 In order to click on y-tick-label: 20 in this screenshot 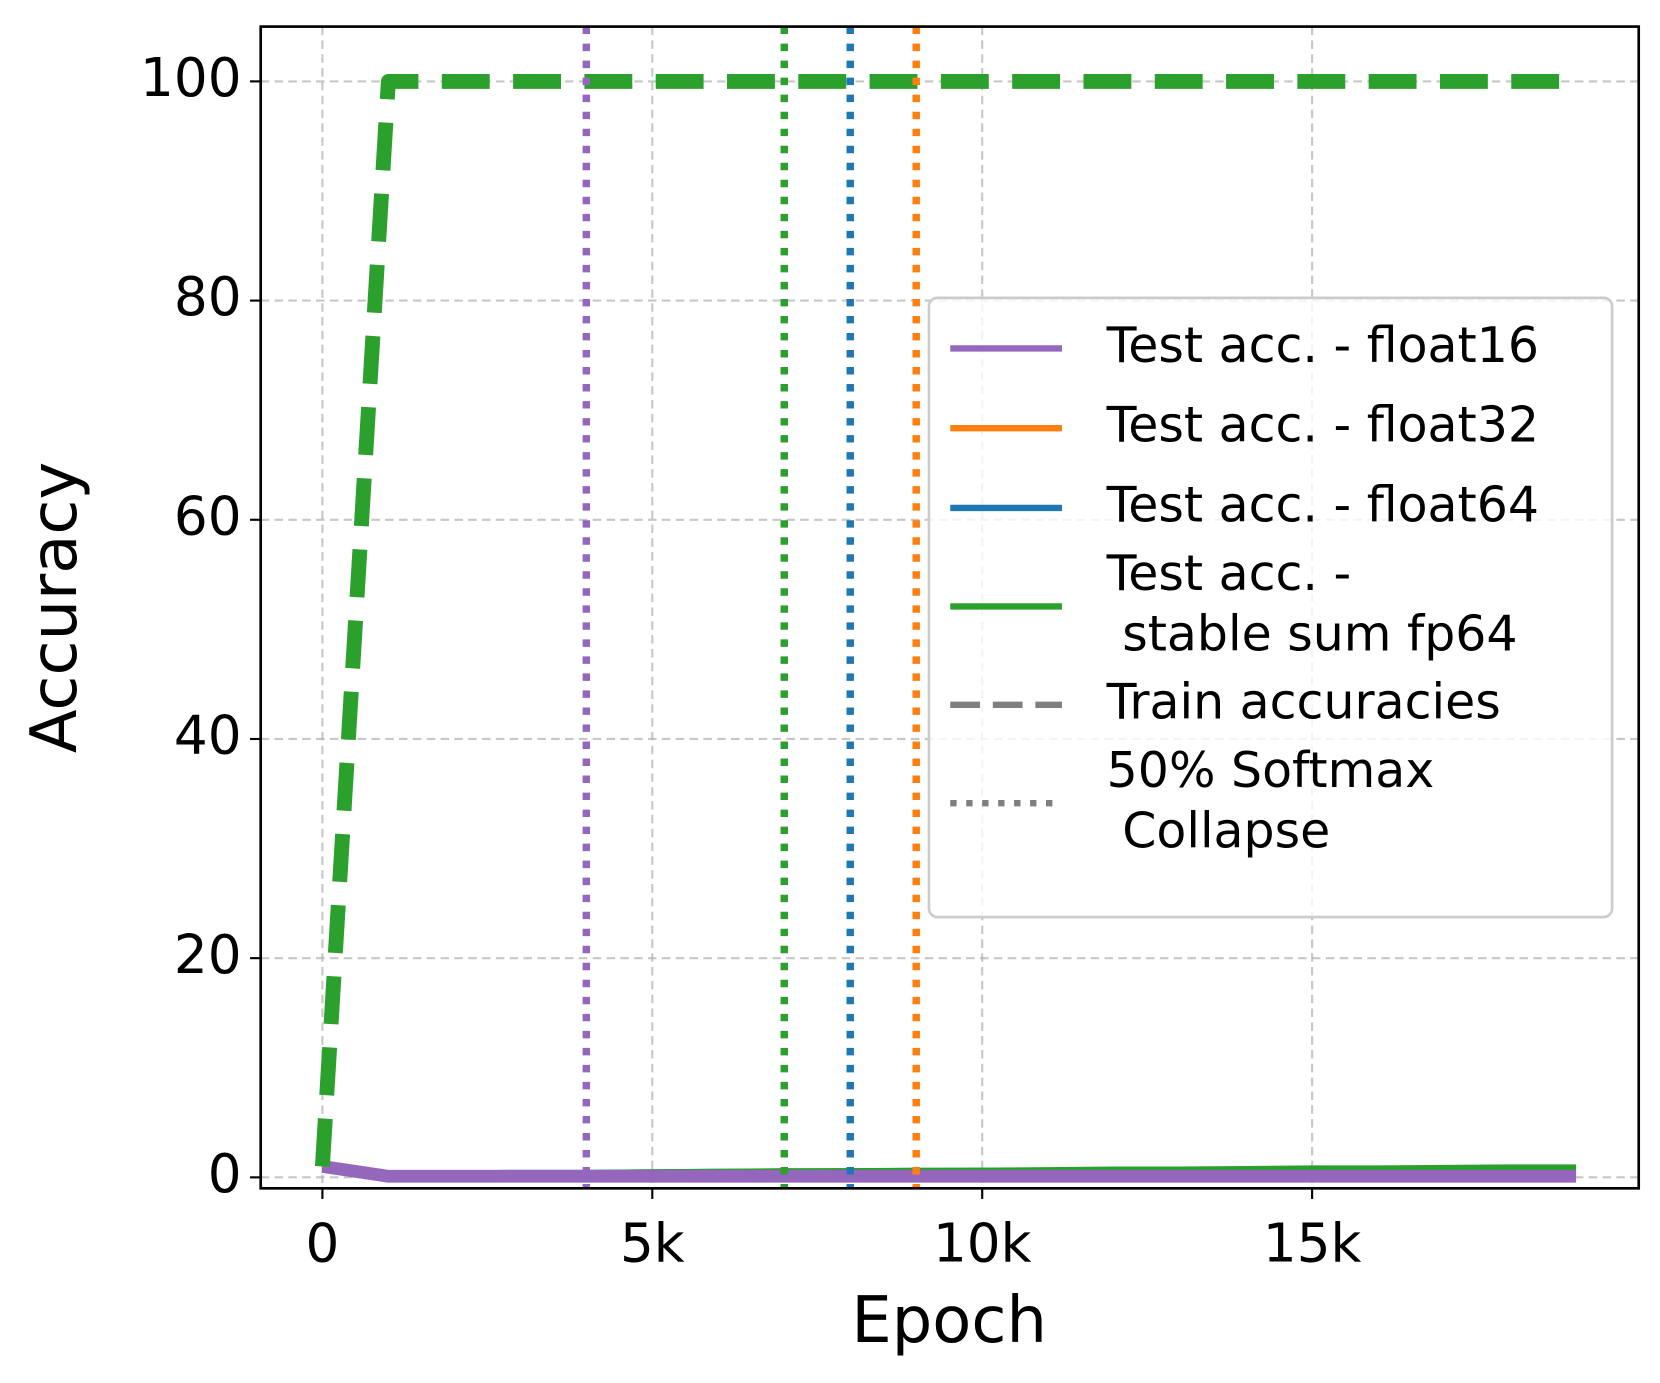, I will do `click(208, 955)`.